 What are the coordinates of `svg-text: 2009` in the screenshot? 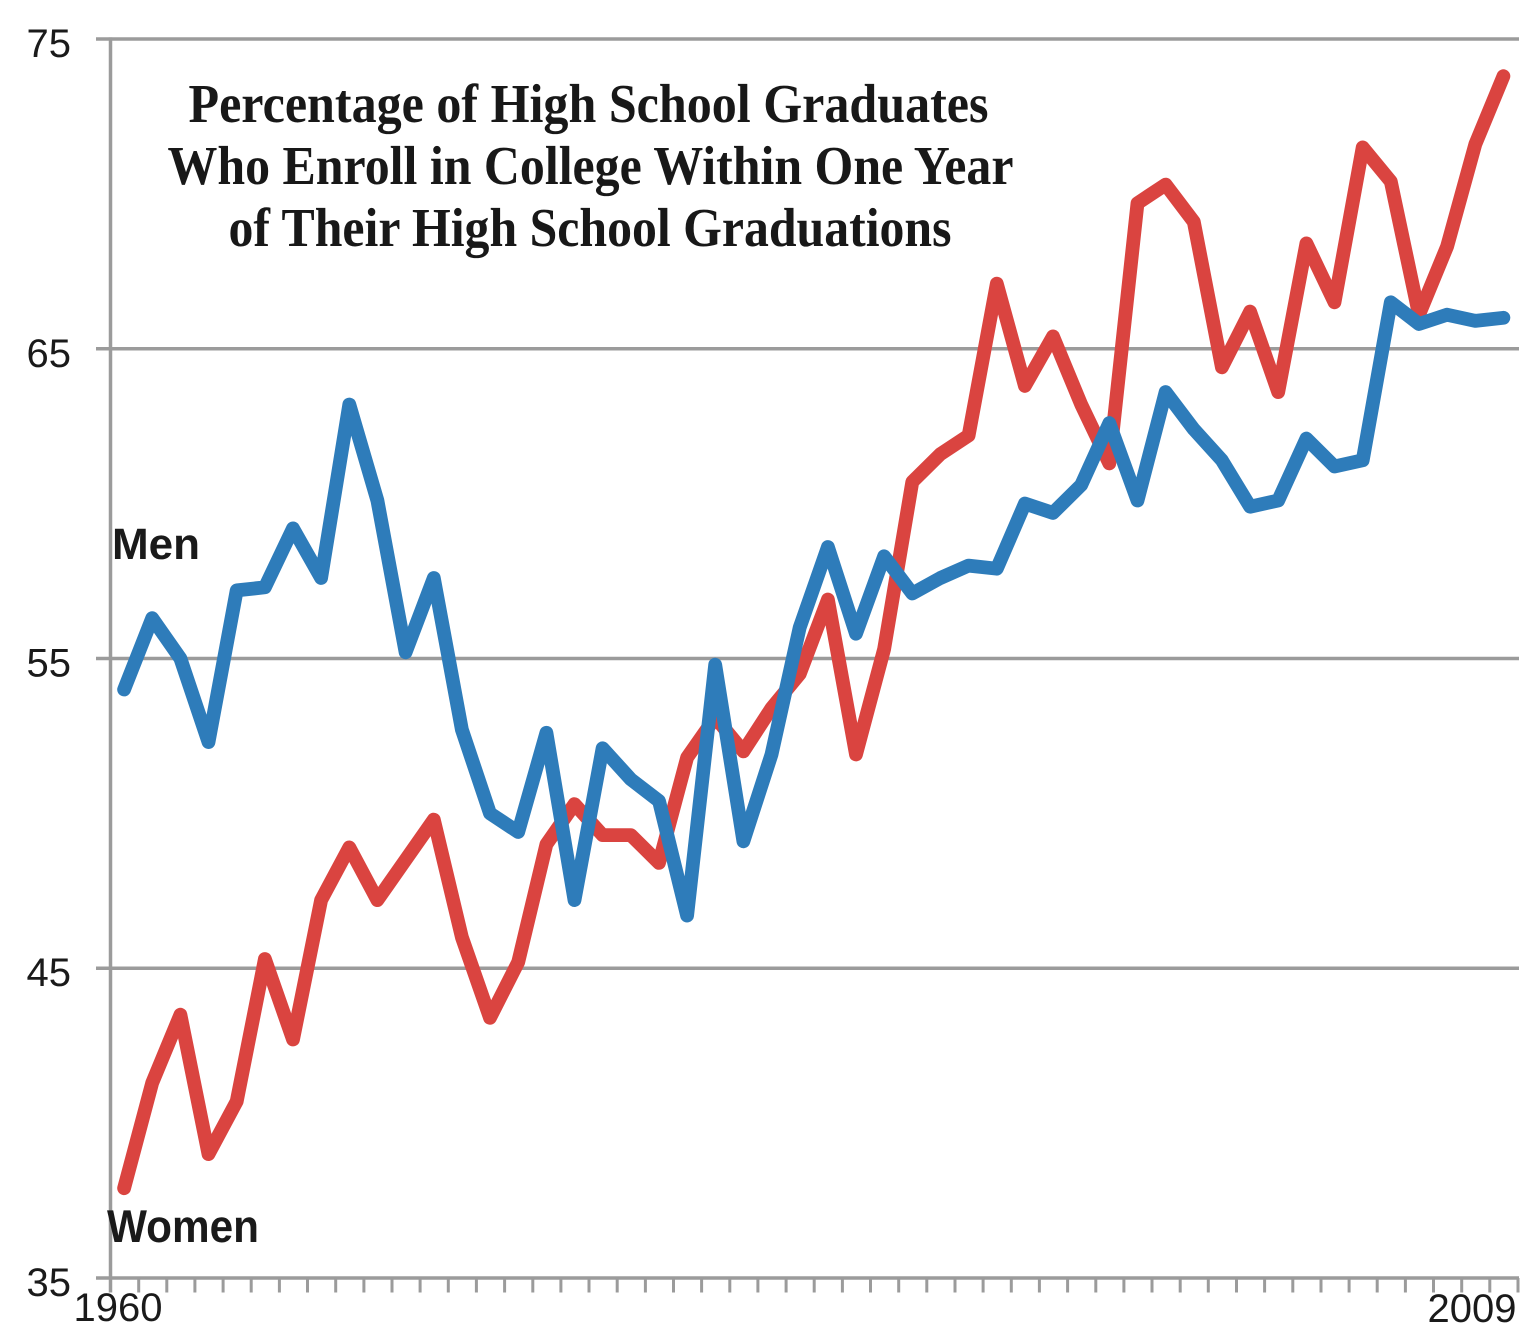 It's located at (1472, 1309).